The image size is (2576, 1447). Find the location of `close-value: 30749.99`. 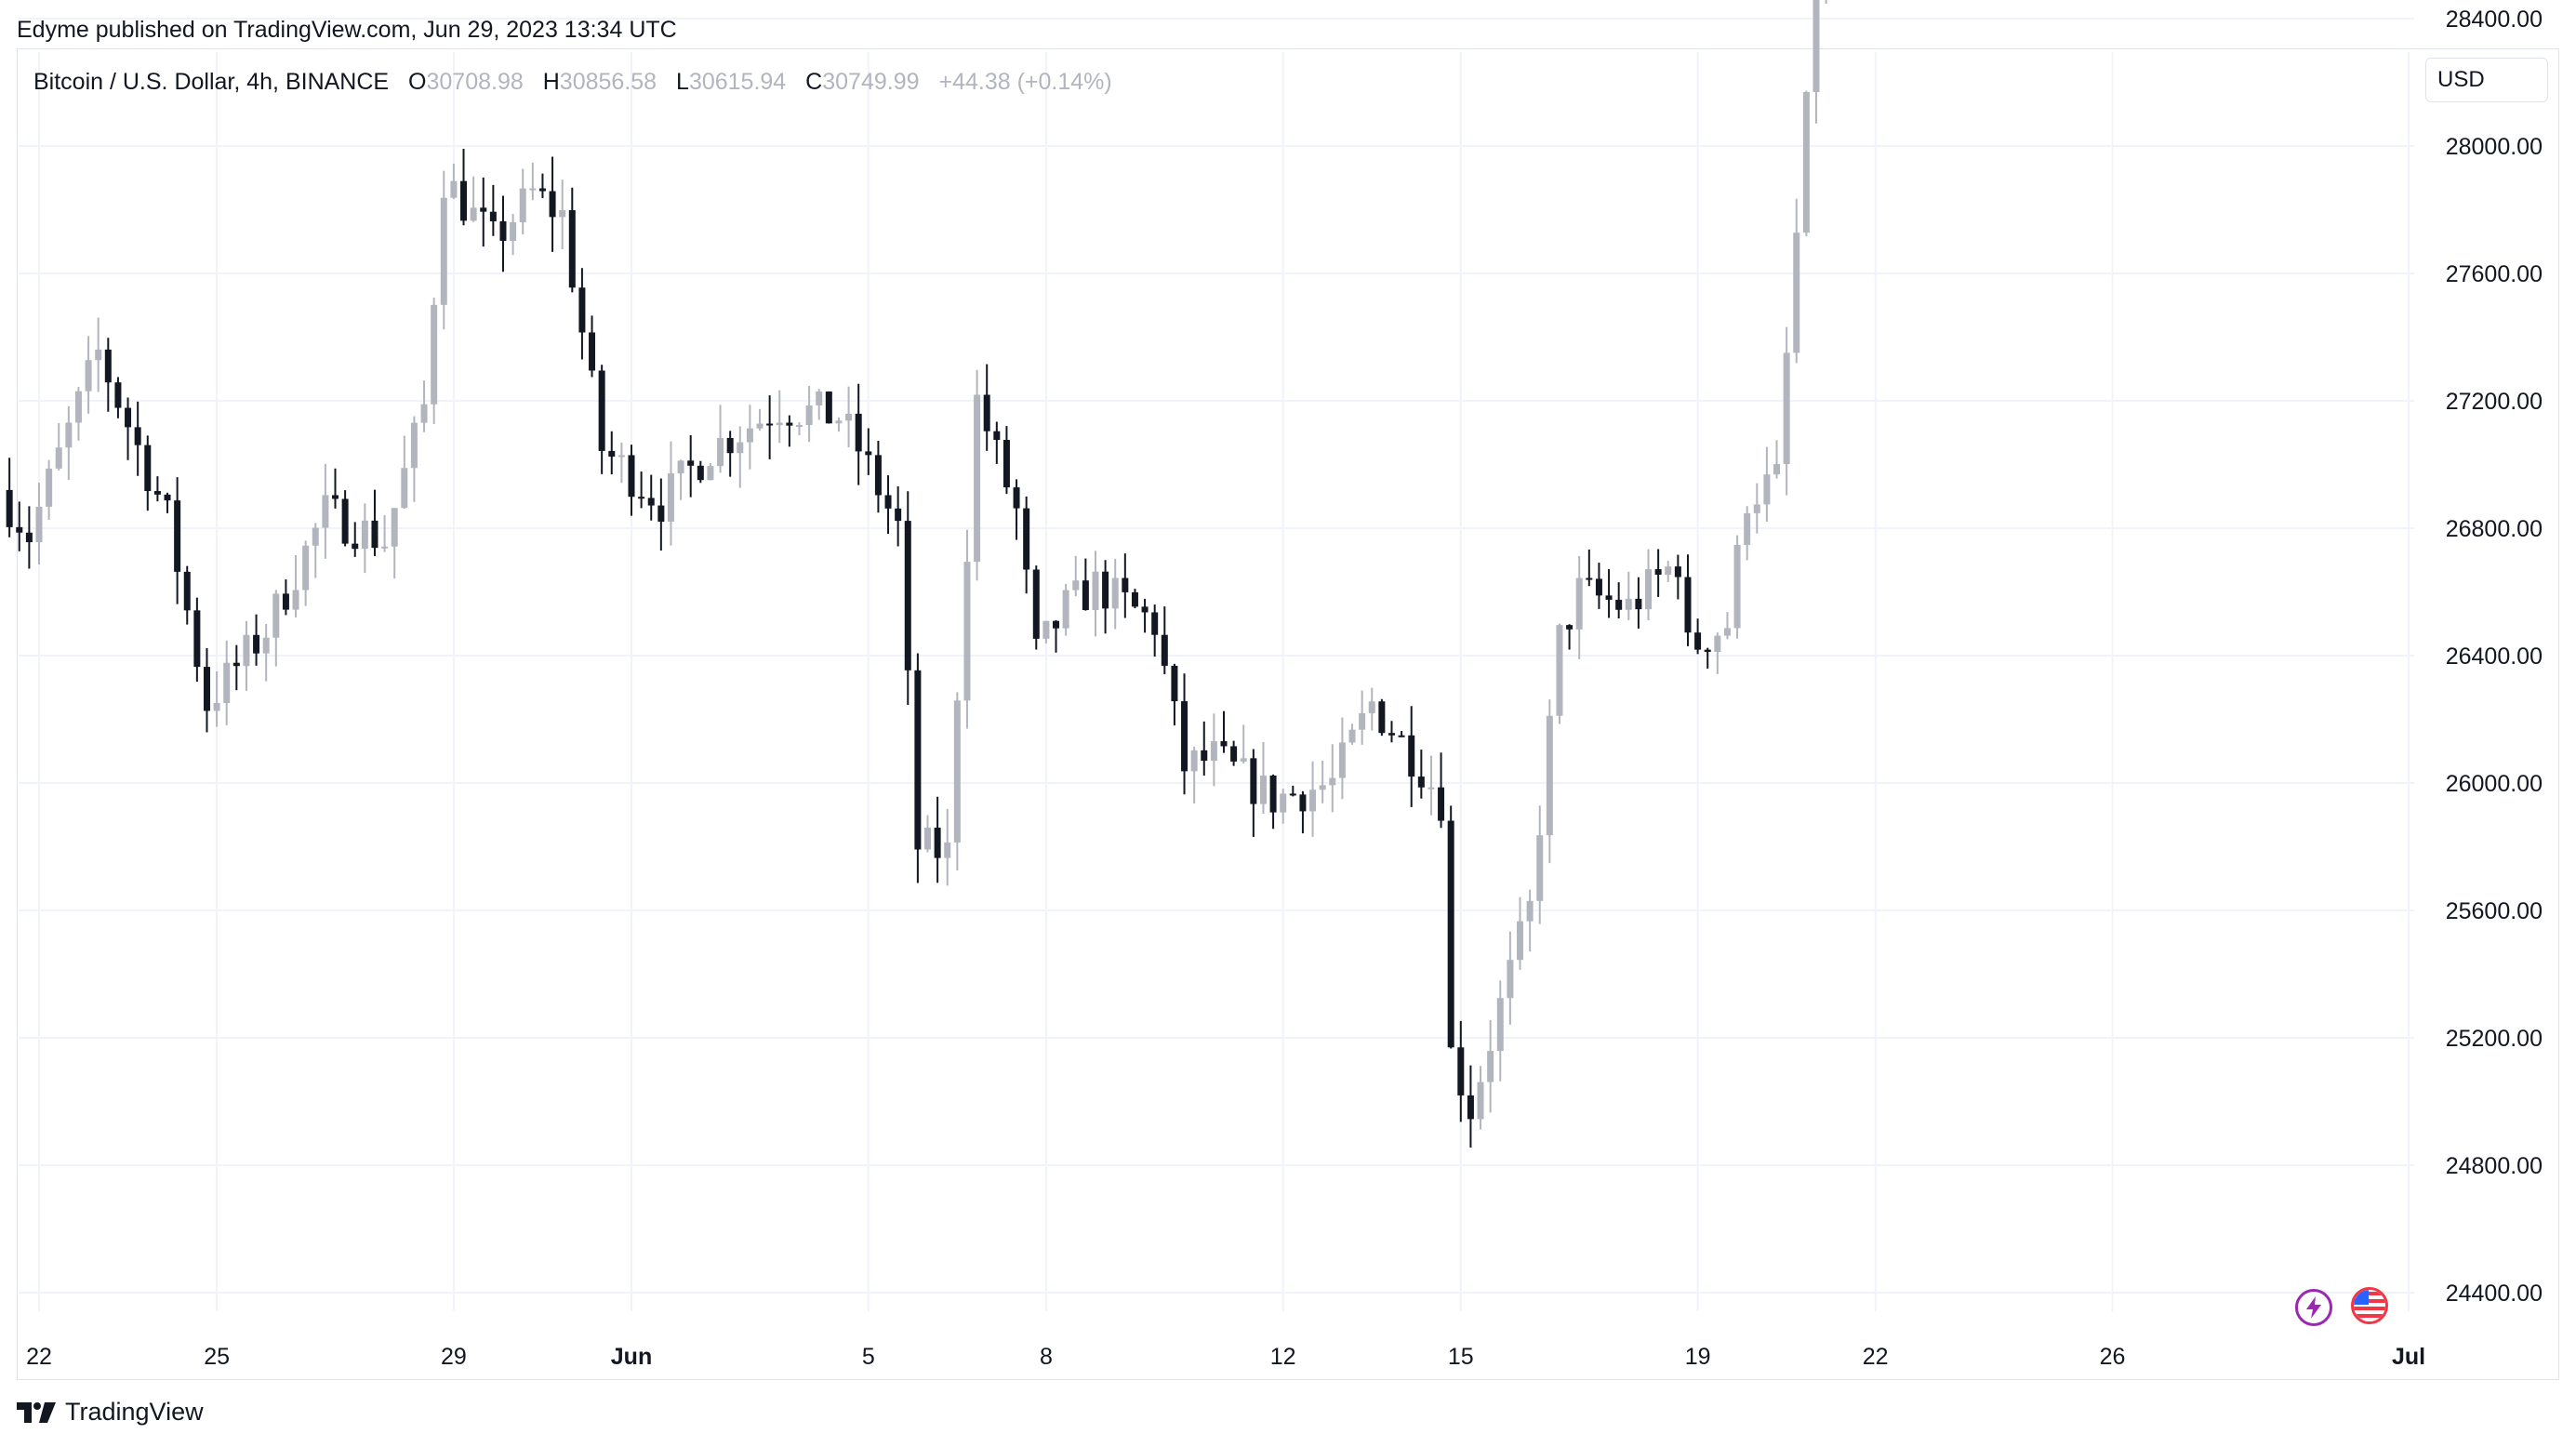

close-value: 30749.99 is located at coordinates (871, 82).